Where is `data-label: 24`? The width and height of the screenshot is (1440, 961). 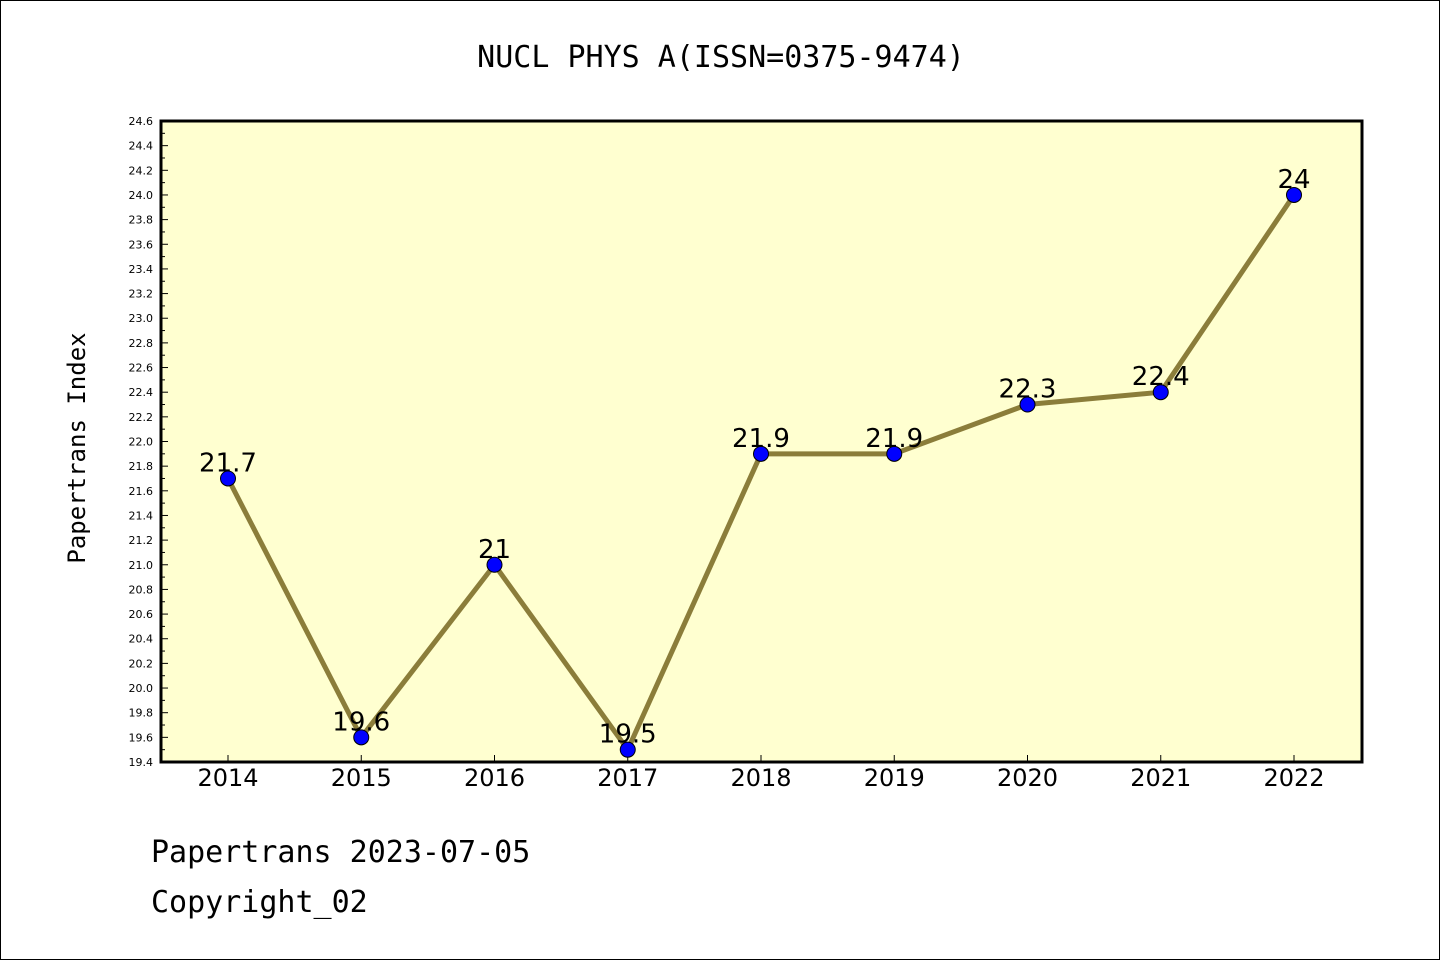
data-label: 24 is located at coordinates (1293, 180).